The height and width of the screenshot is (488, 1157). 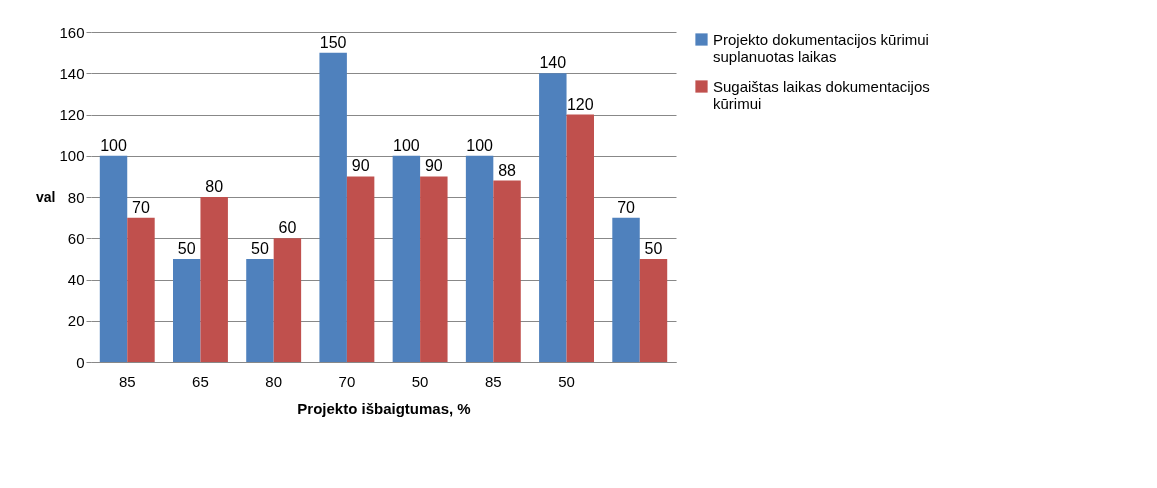 What do you see at coordinates (80, 362) in the screenshot?
I see `y-tick-label: 0` at bounding box center [80, 362].